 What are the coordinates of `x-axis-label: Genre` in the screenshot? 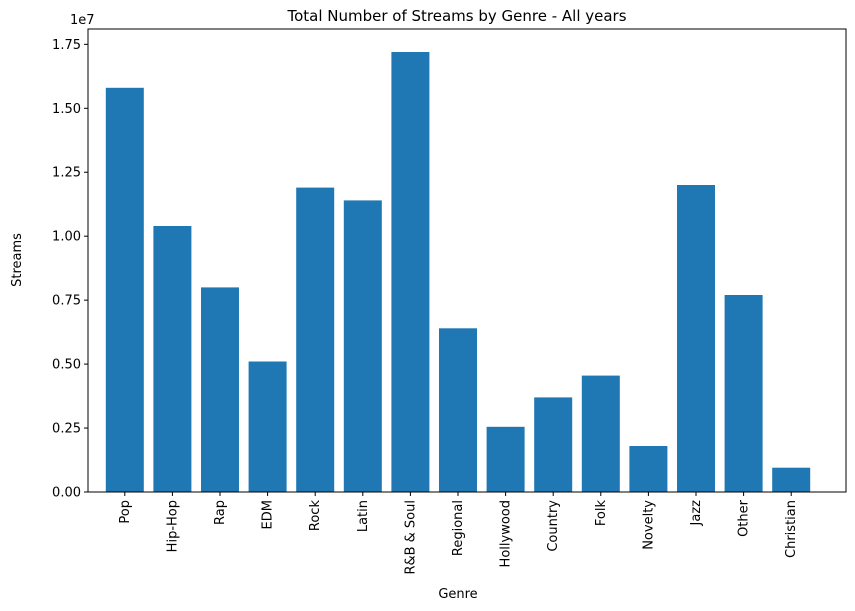 It's located at (457, 594).